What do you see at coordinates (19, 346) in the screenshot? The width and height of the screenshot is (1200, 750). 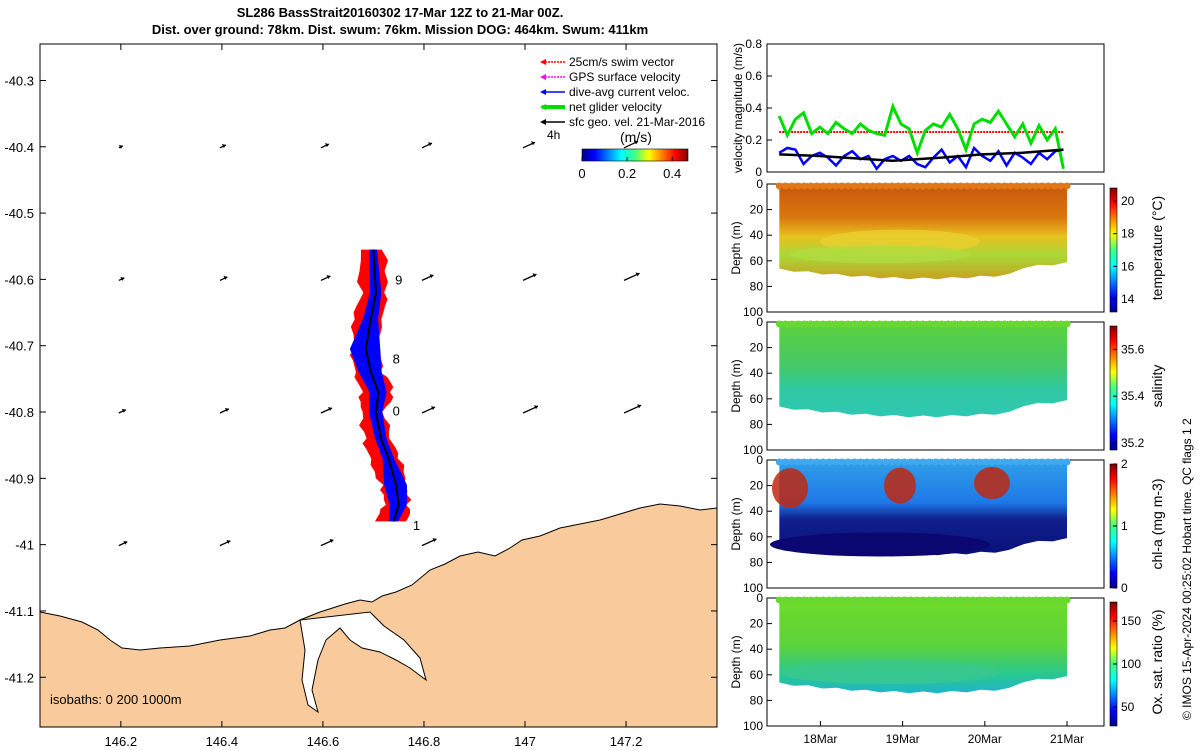 I see `map-y-tick-label: -40.7` at bounding box center [19, 346].